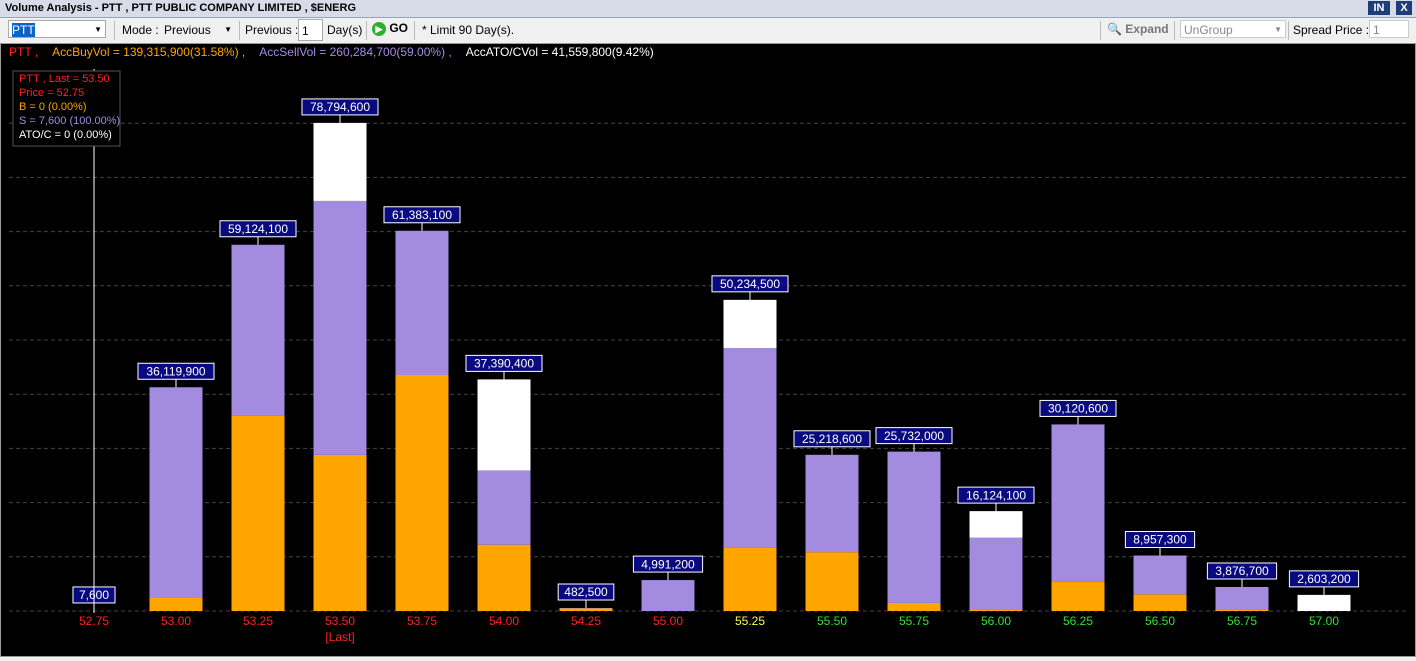 Image resolution: width=1416 pixels, height=661 pixels. I want to click on total-label: 8,957,300, so click(1160, 540).